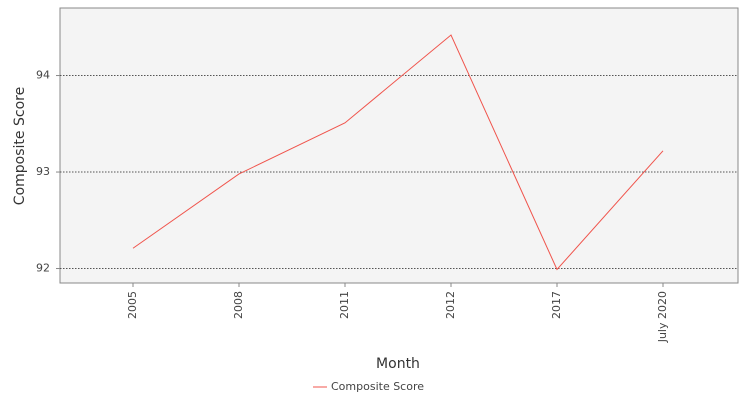 This screenshot has height=400, width=750. I want to click on legend-label: Composite Score, so click(377, 386).